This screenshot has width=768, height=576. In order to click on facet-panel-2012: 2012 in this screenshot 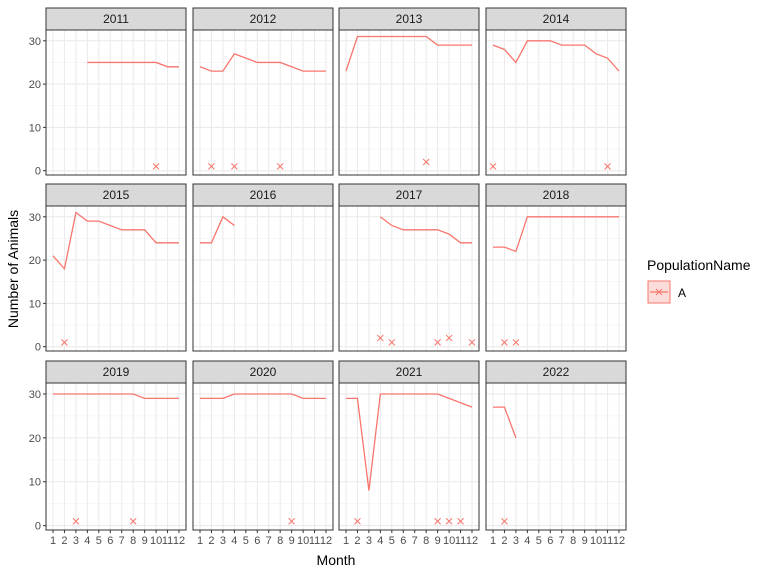, I will do `click(263, 91)`.